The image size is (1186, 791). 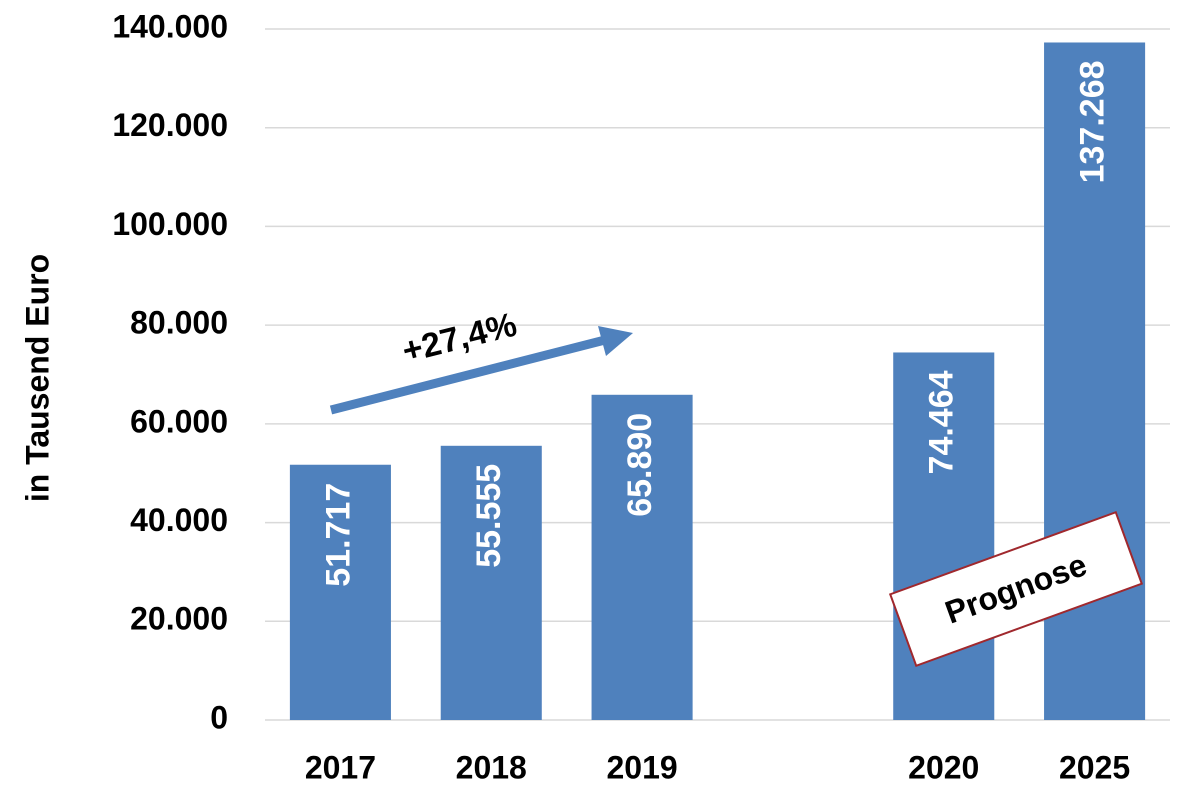 I want to click on prognose-frame, so click(x=1016, y=589).